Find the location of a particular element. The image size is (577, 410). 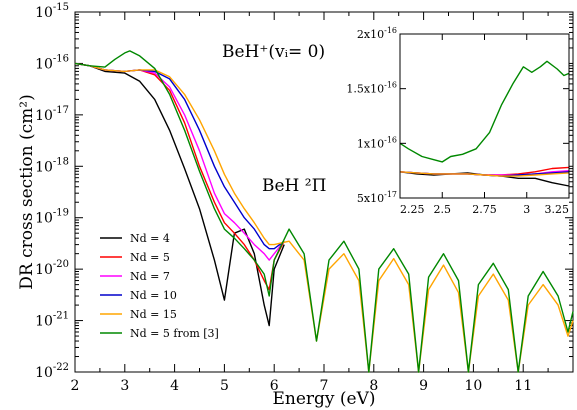

y-tick-label: 10-22 is located at coordinates (52, 371).